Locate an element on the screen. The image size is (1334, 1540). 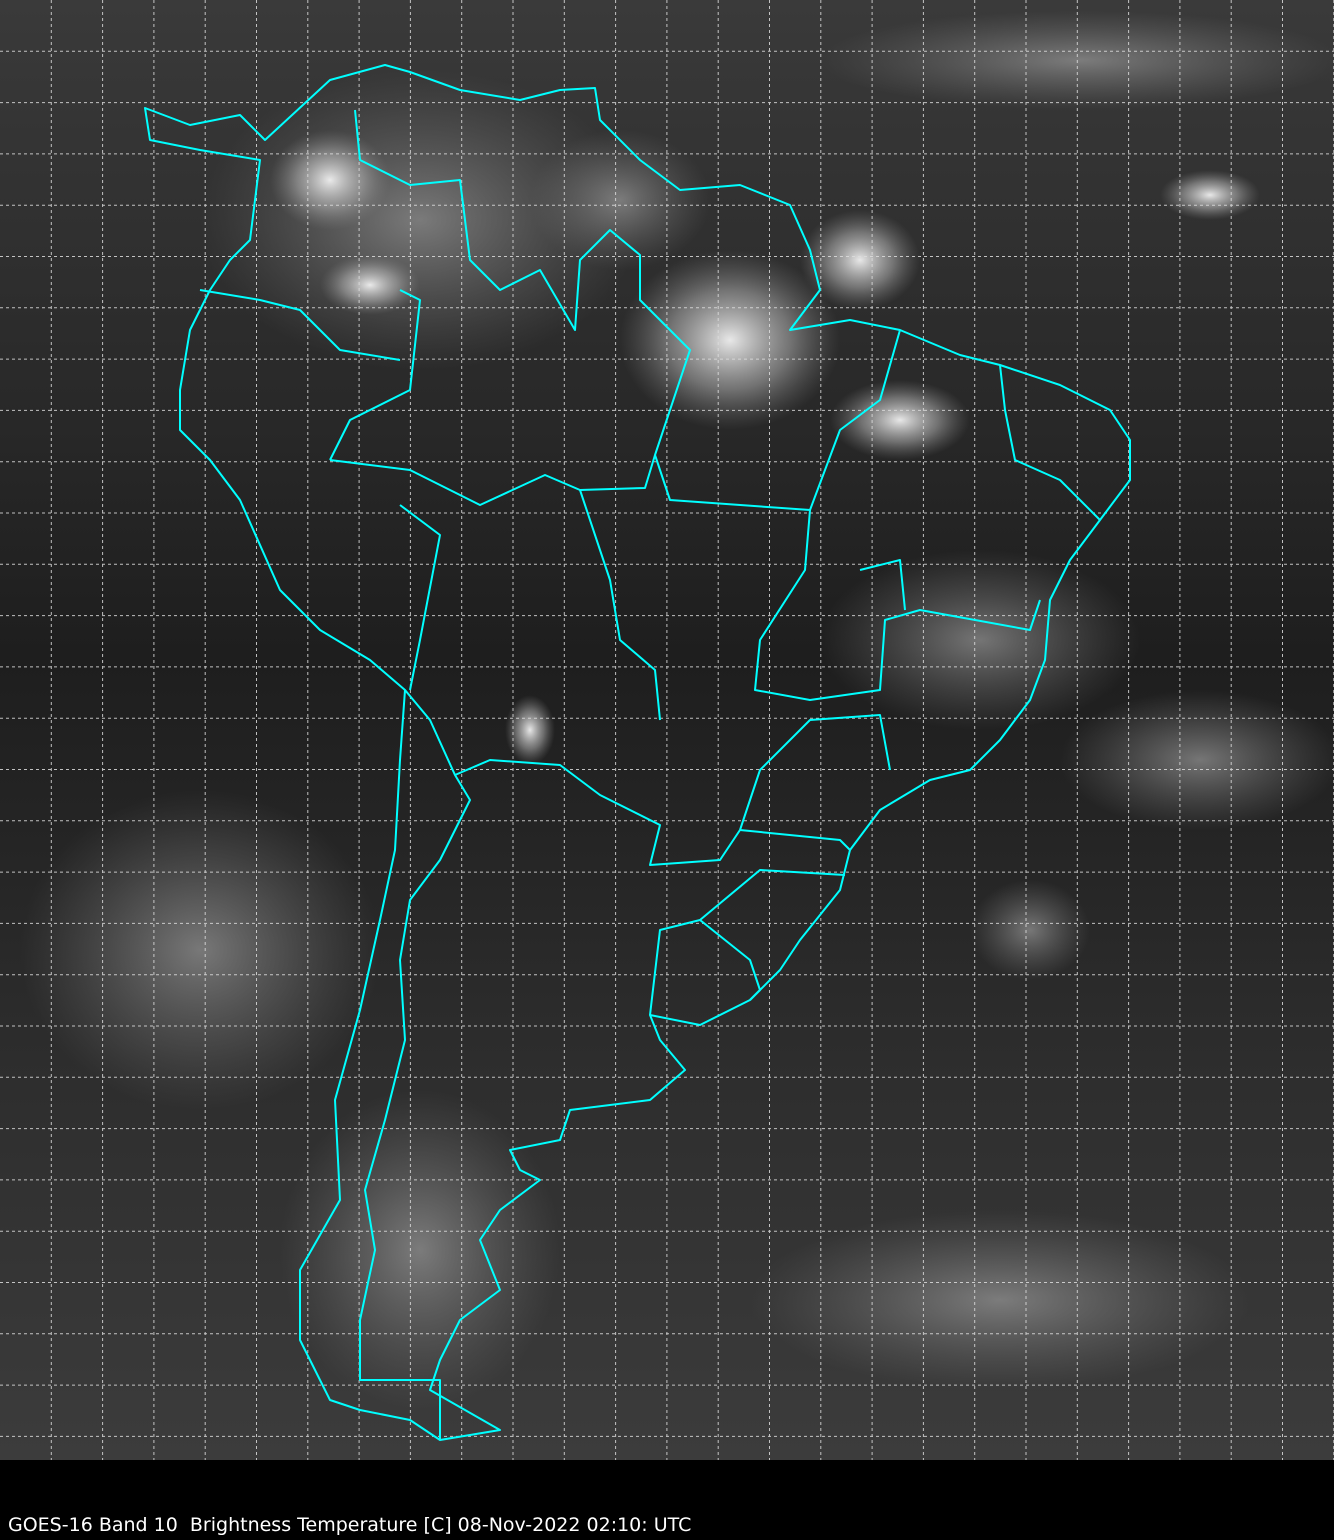
border-bolivia-argentina-paraguay is located at coordinates (672, 790).